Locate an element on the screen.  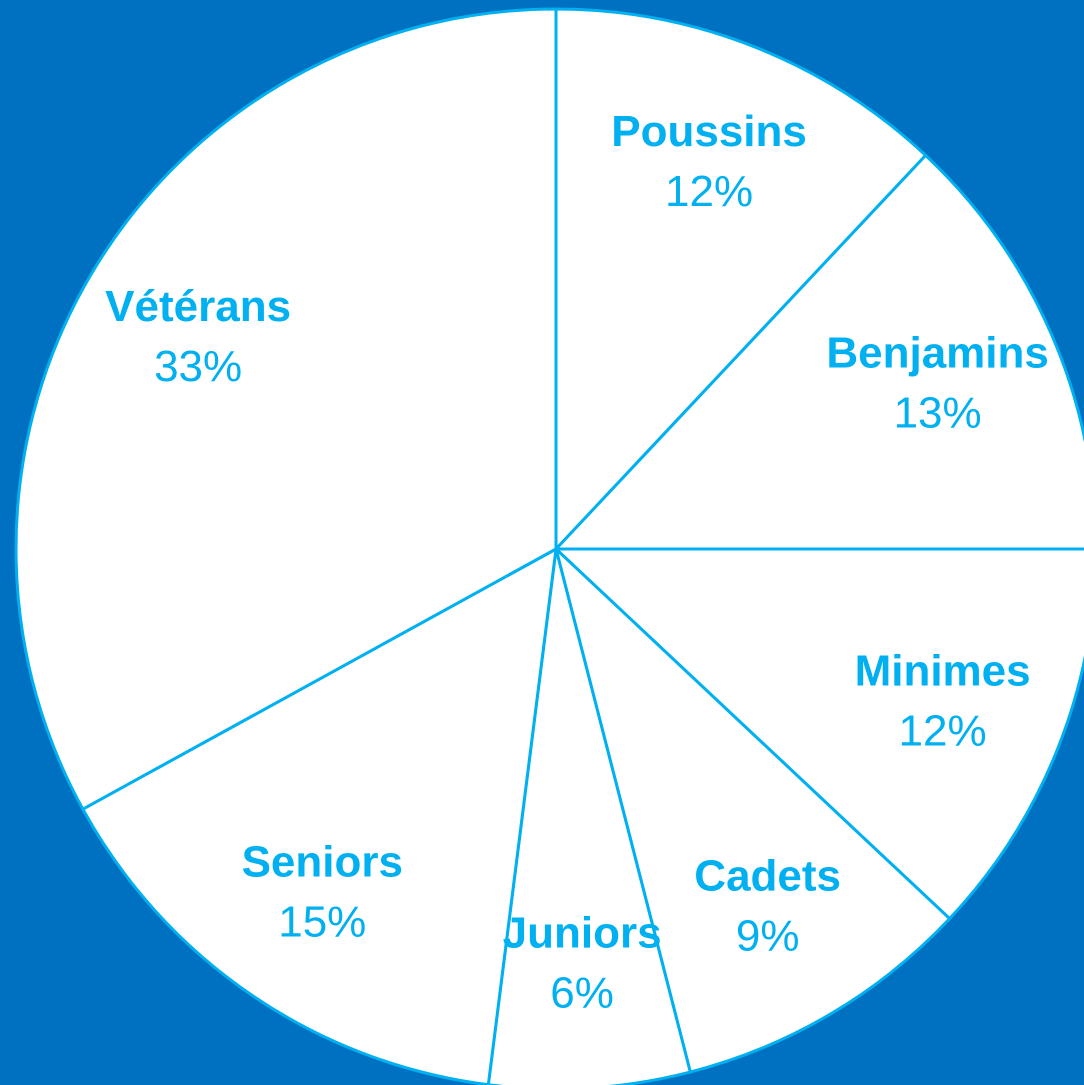
slice-value-label: 13% is located at coordinates (938, 412).